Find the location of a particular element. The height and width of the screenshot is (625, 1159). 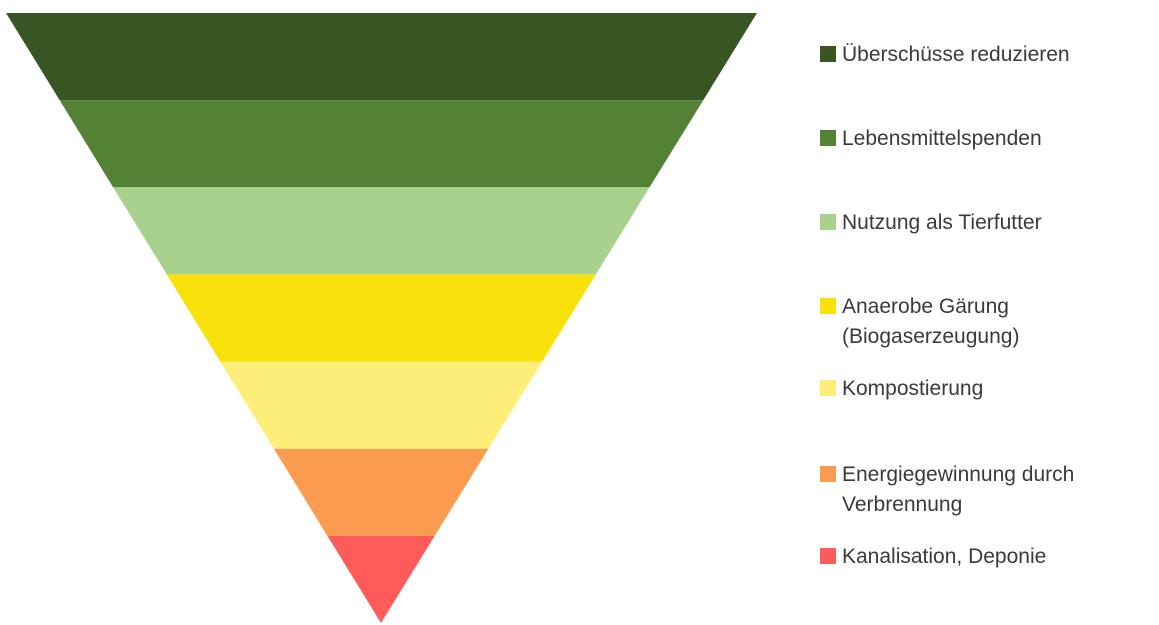

legend-item-3: Nutzung als Tierfutter is located at coordinates (989, 223).